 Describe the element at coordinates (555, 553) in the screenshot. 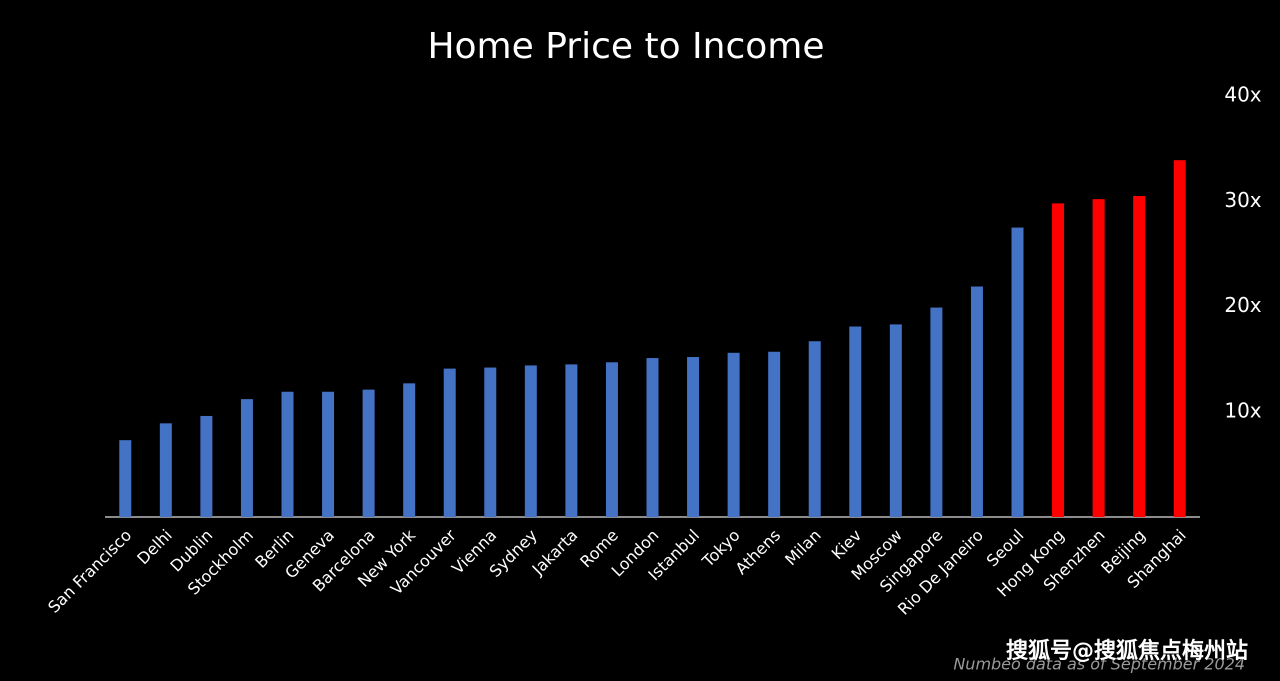

I see `x-tick-label: Jakarta` at that location.